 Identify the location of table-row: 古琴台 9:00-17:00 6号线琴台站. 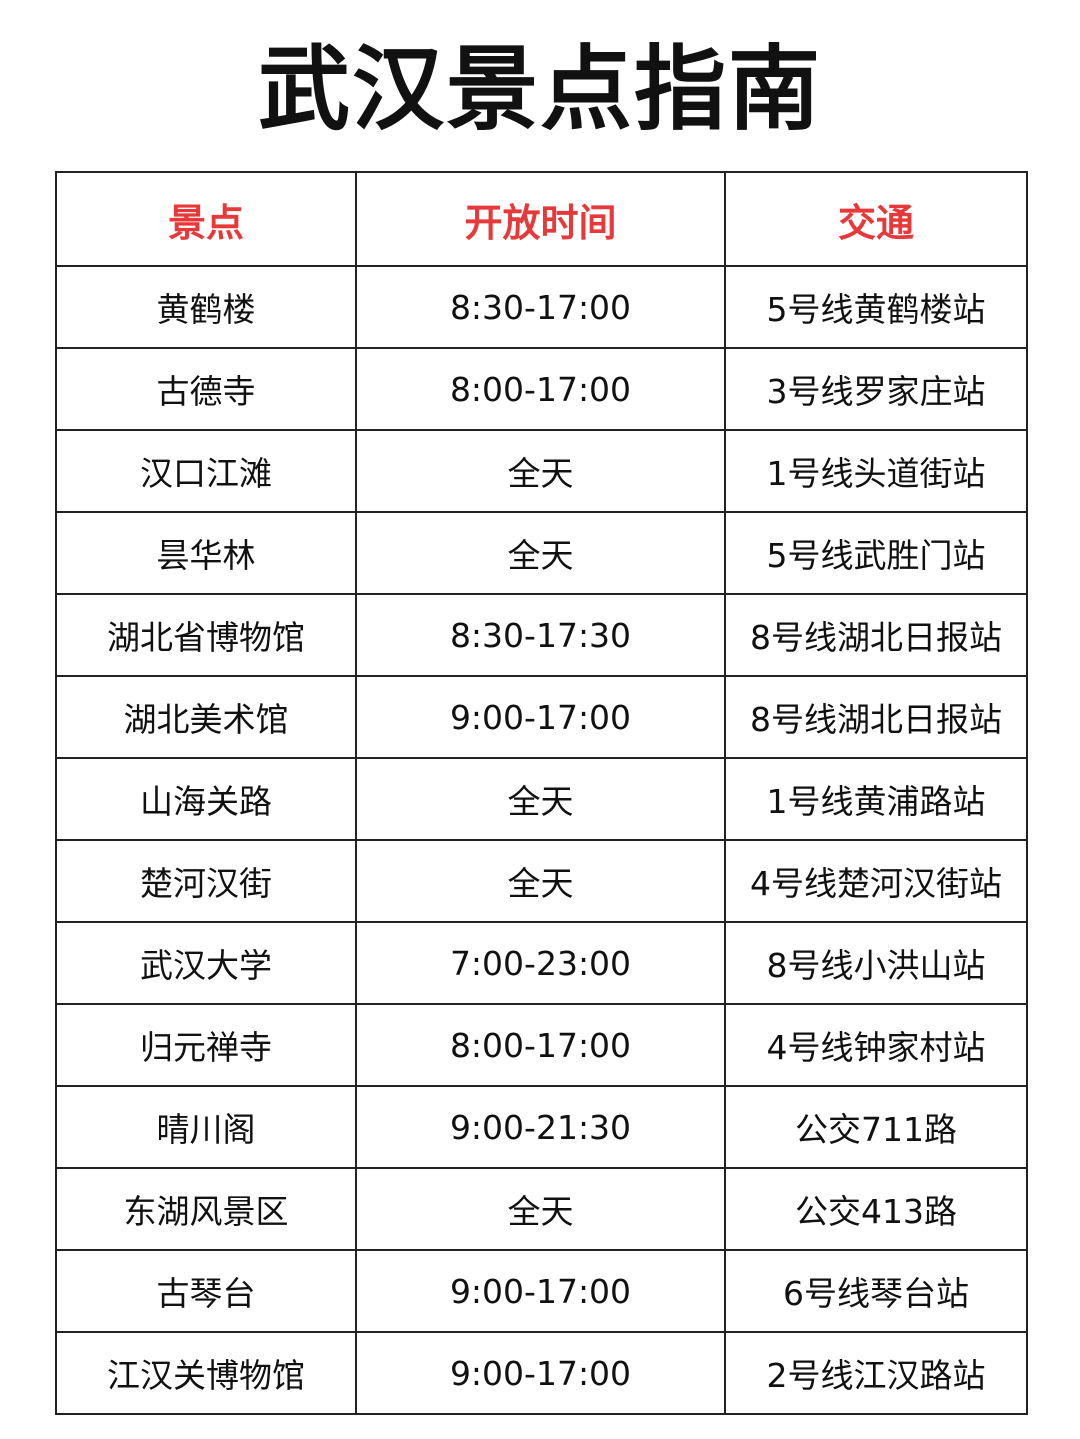
(541, 1291).